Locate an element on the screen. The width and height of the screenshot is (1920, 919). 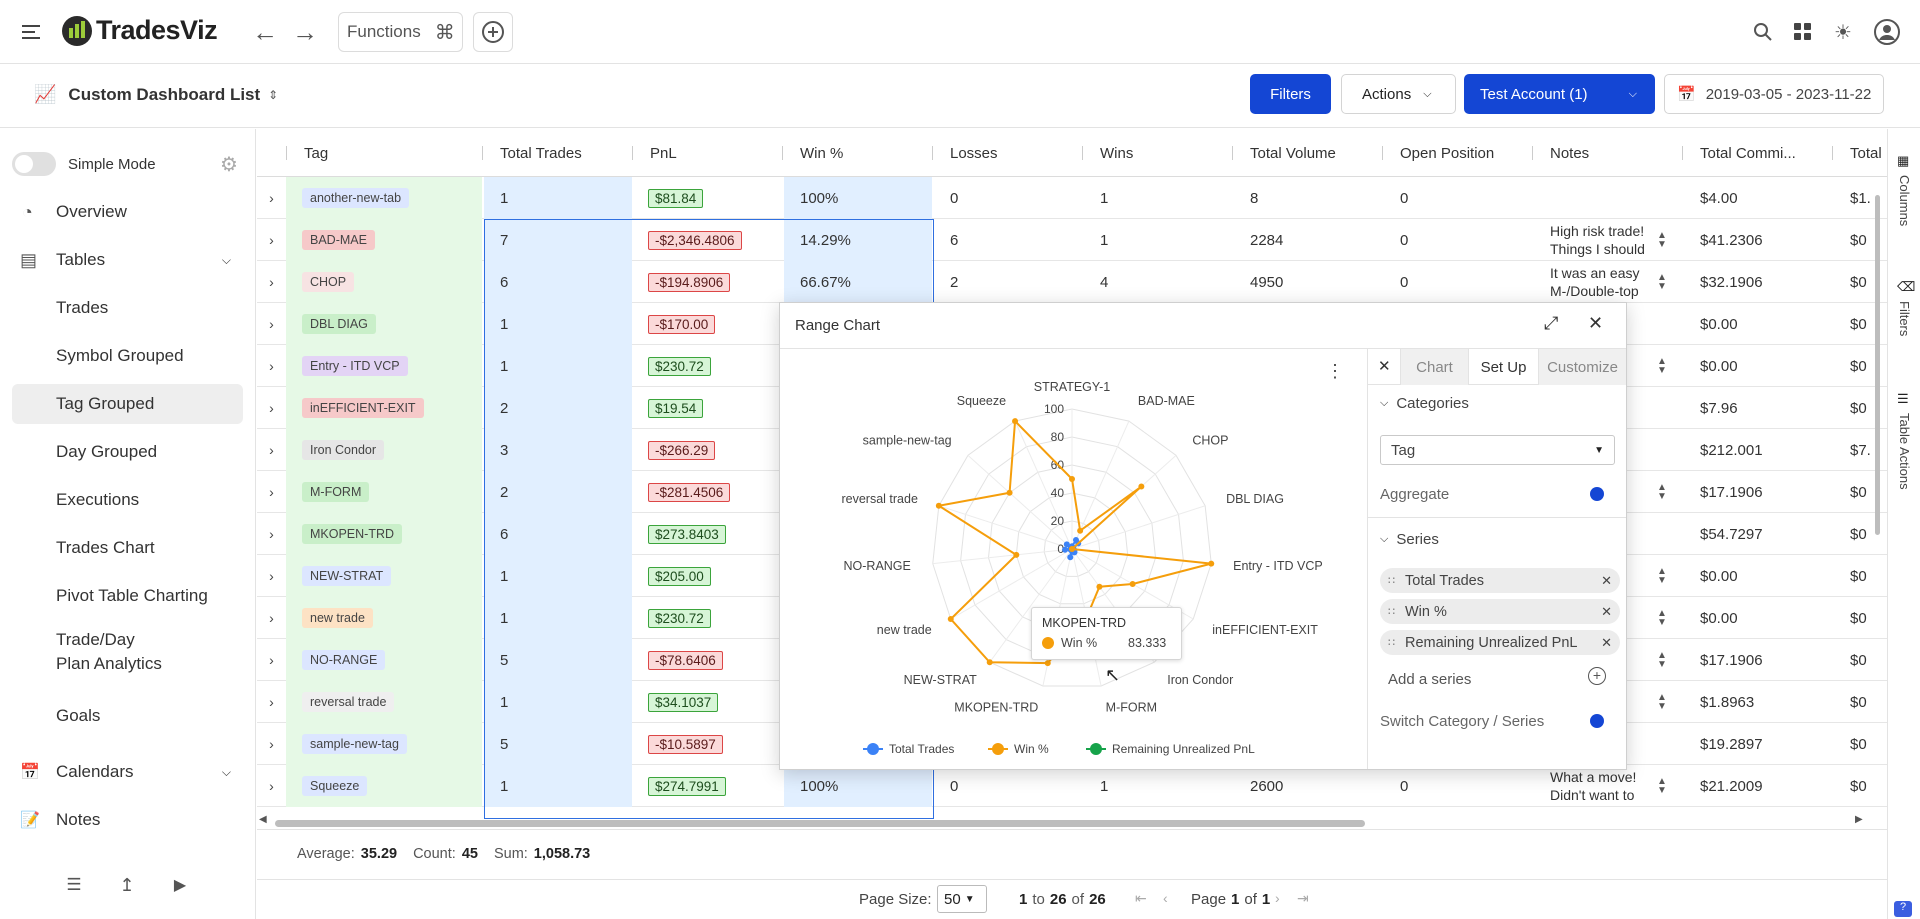
forward-arrow-icon: → is located at coordinates (305, 31).